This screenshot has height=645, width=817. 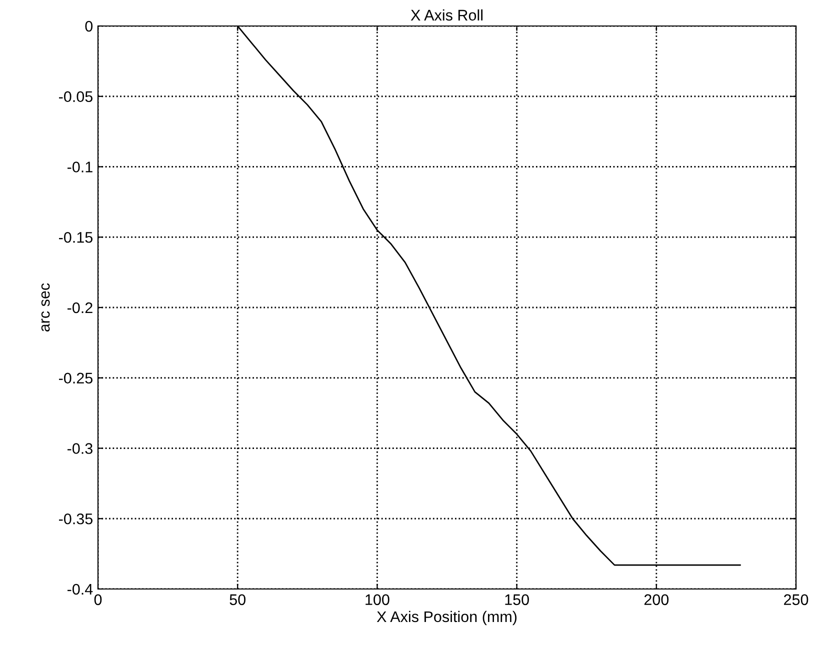 I want to click on y-tick-label: -0.15, so click(x=75, y=237).